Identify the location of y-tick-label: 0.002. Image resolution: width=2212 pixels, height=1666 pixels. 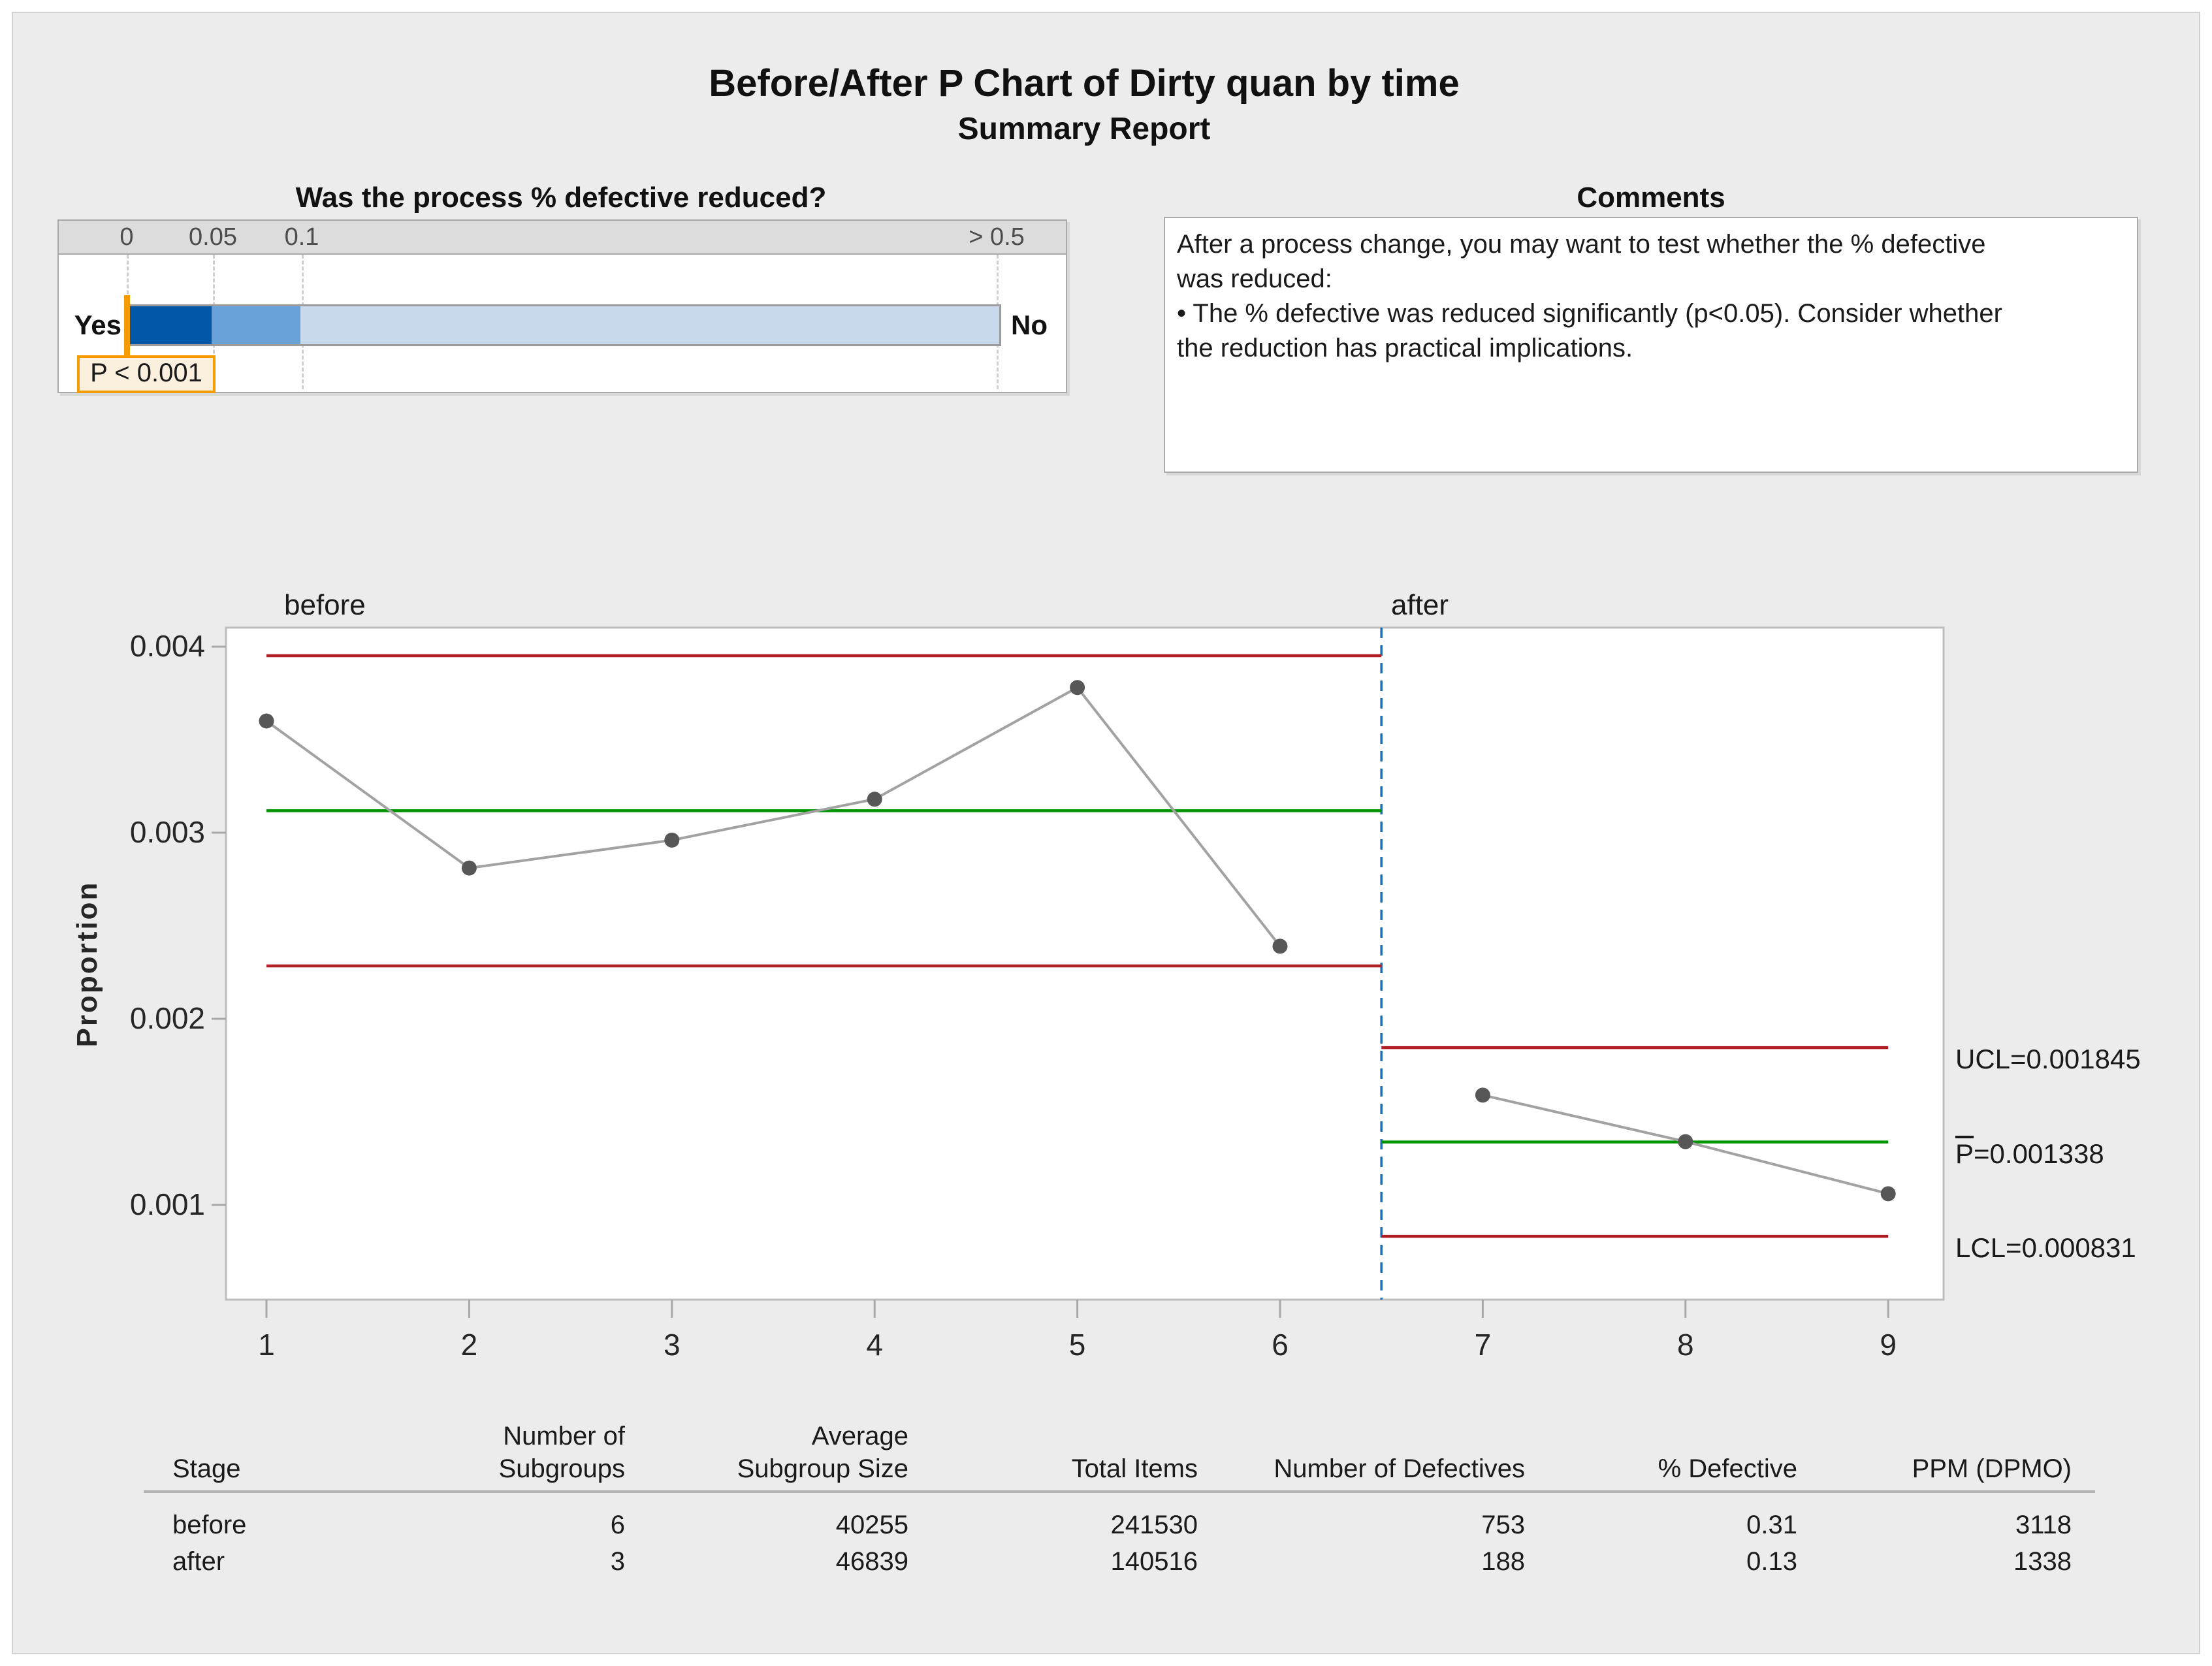
(168, 1018).